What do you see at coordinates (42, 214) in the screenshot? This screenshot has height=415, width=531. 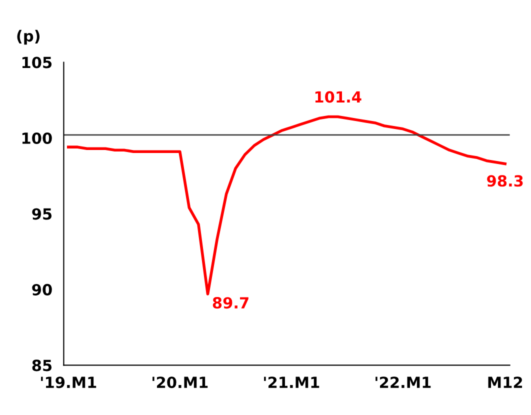 I see `y-tick-label: 95` at bounding box center [42, 214].